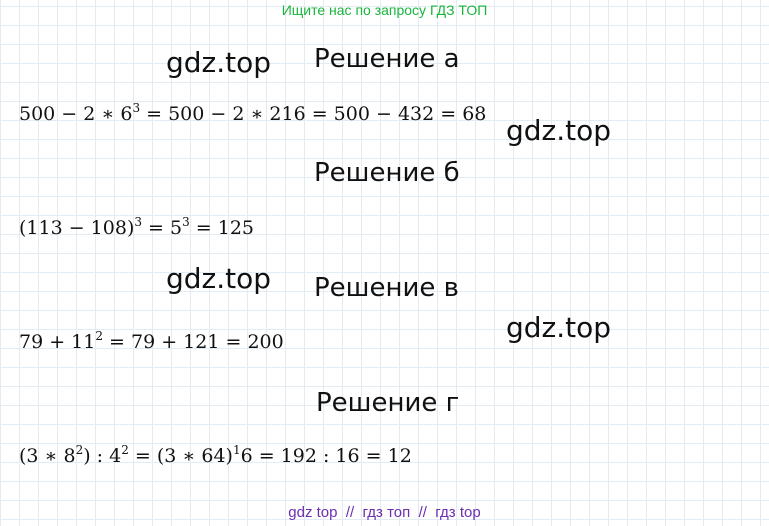 This screenshot has width=769, height=526. I want to click on solution-heading-v: Решение в, so click(386, 288).